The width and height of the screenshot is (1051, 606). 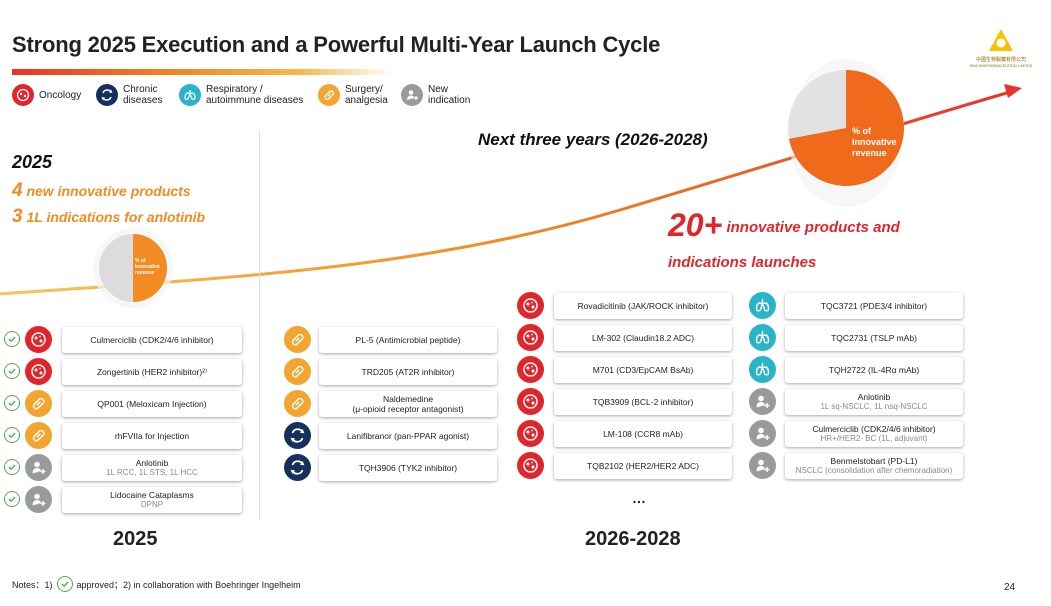 I want to click on product-name: TQB3909 (BCL-2 inhibitor), so click(x=643, y=402).